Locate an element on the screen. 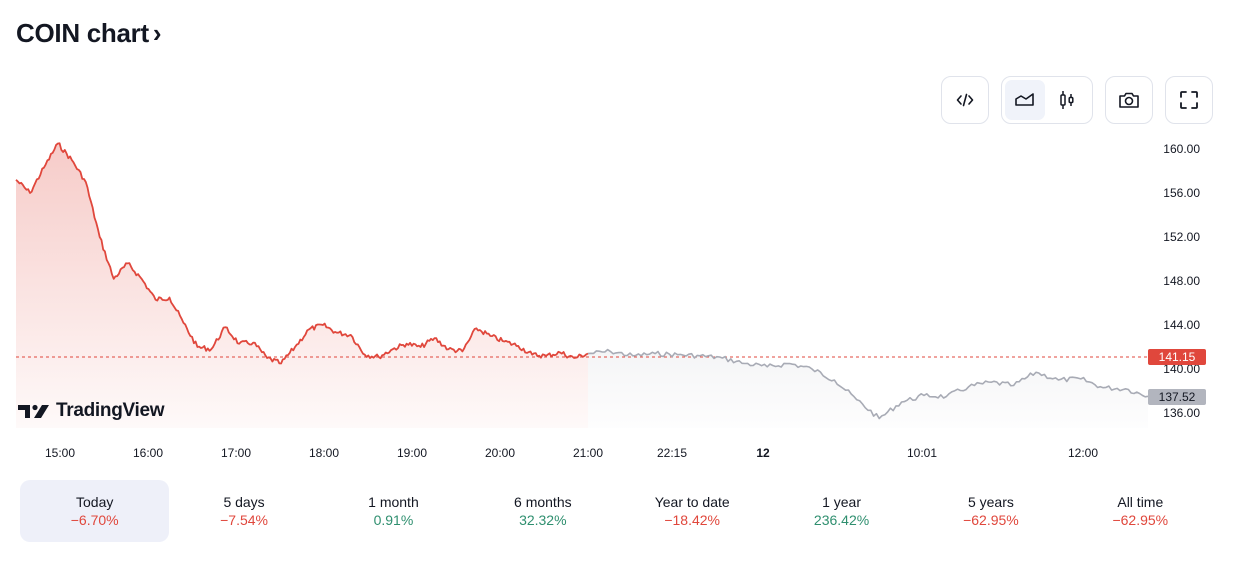  period-label: Today is located at coordinates (95, 502).